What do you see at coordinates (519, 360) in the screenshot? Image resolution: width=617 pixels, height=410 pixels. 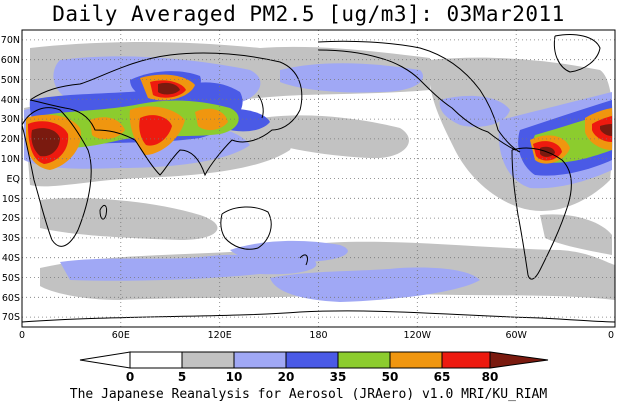 I see `colorbar-extend-high` at bounding box center [519, 360].